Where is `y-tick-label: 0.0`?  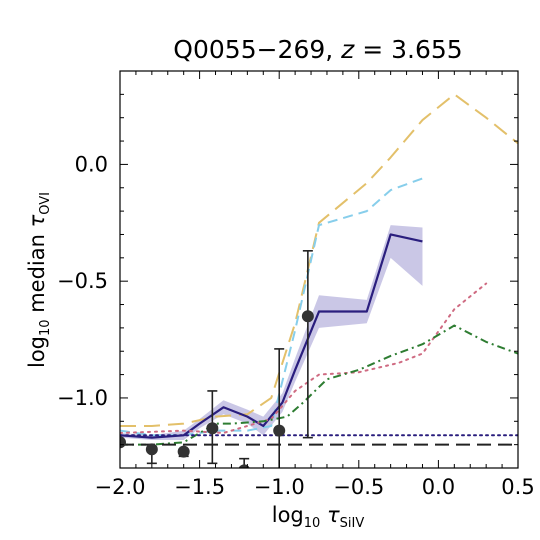
y-tick-label: 0.0 is located at coordinates (91, 164).